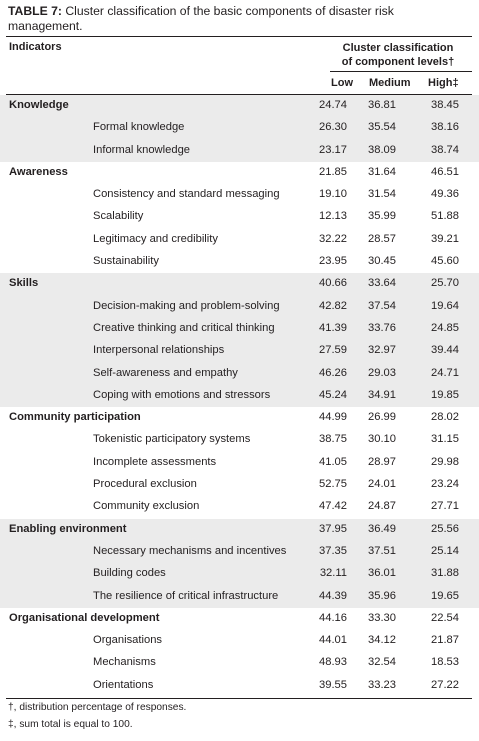 Image resolution: width=479 pixels, height=741 pixels. What do you see at coordinates (382, 149) in the screenshot?
I see `medium-value: 38.09` at bounding box center [382, 149].